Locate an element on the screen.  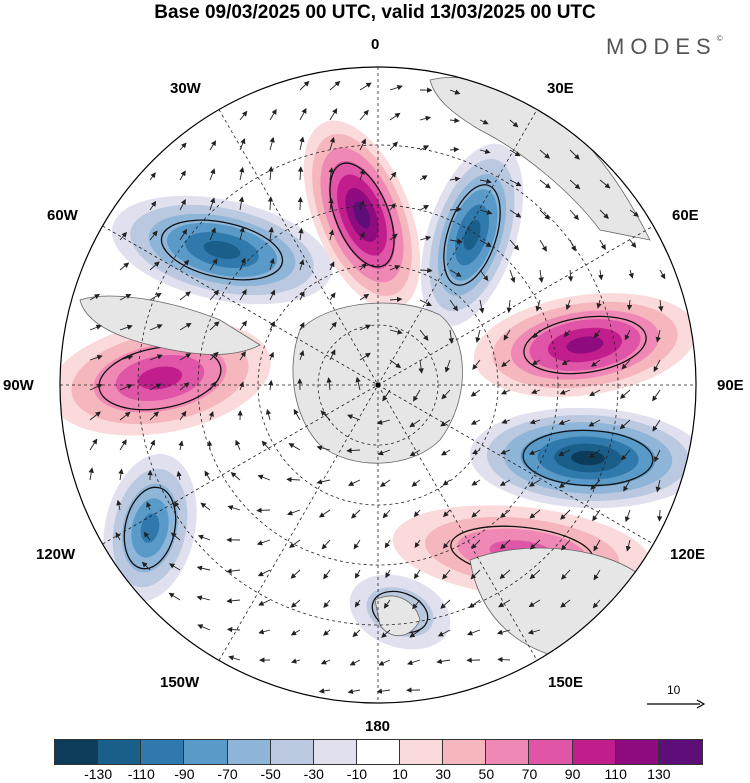
modes-logo: MODES© is located at coordinates (664, 47).